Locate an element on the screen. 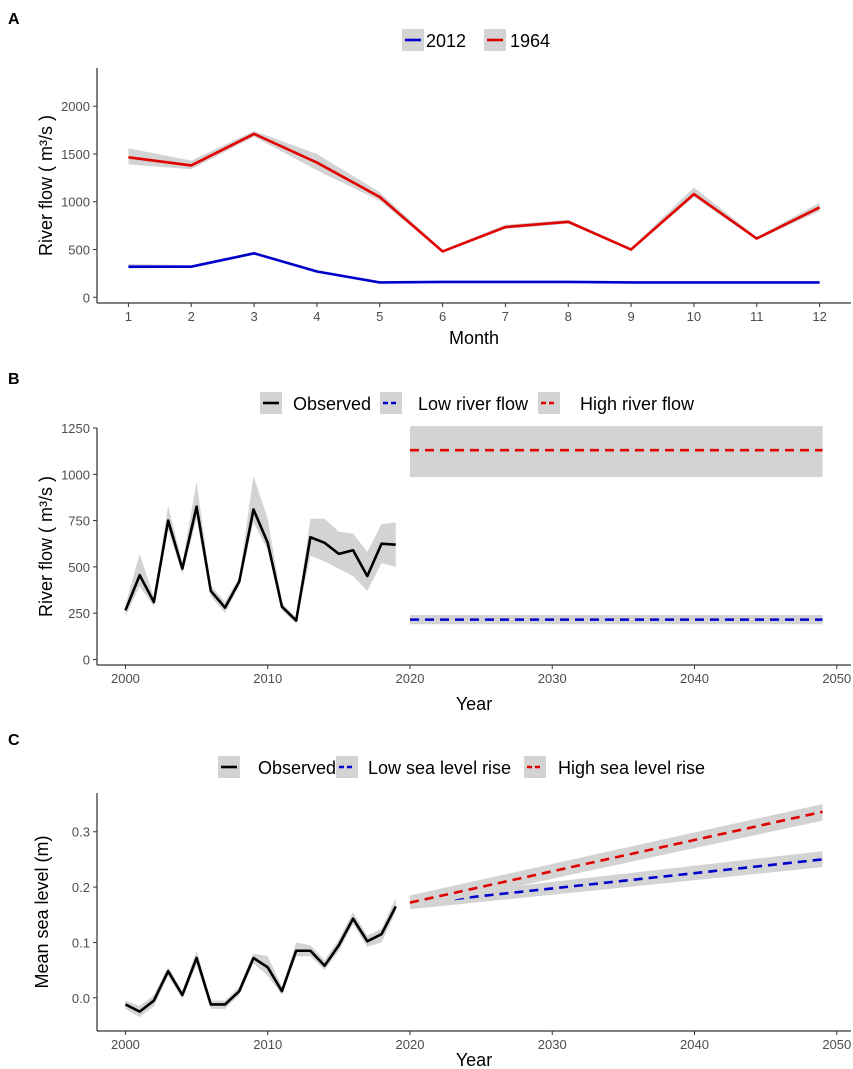 Image resolution: width=853 pixels, height=1069 pixels. x-tick-label: 2050 is located at coordinates (836, 1044).